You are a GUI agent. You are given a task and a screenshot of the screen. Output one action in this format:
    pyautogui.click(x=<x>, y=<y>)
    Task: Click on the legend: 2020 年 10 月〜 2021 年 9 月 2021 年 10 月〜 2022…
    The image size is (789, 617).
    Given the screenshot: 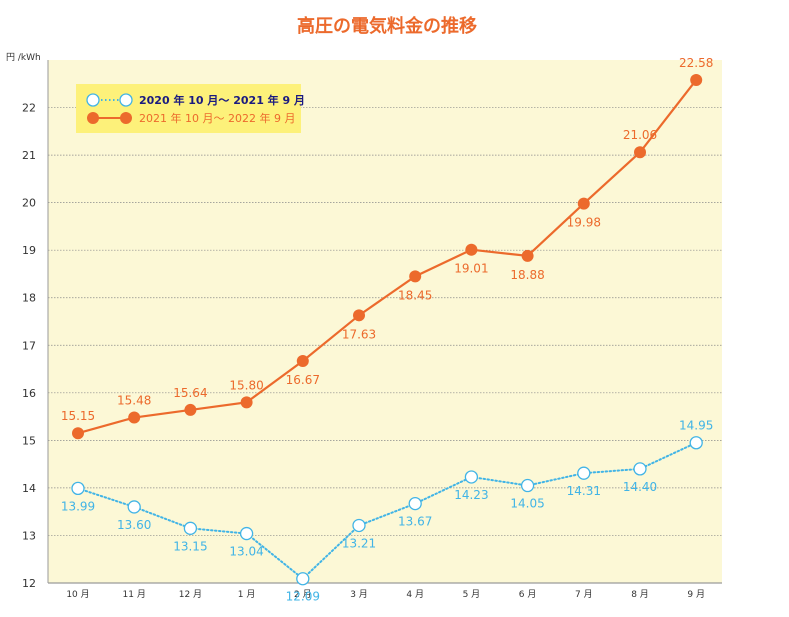 What is the action you would take?
    pyautogui.click(x=190, y=108)
    